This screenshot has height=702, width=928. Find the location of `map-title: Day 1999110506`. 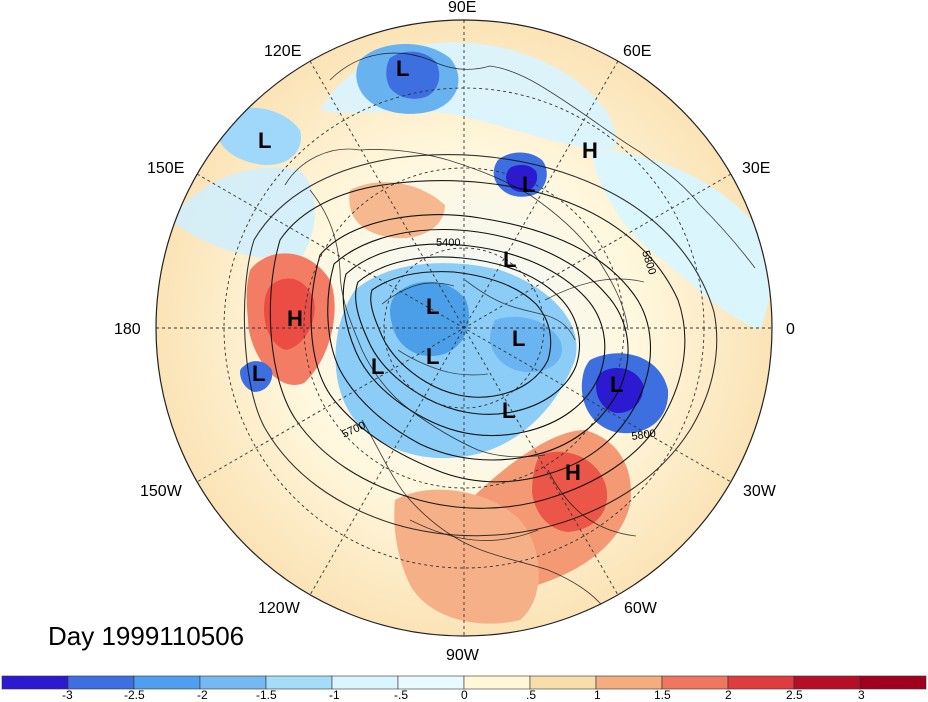

map-title: Day 1999110506 is located at coordinates (146, 636).